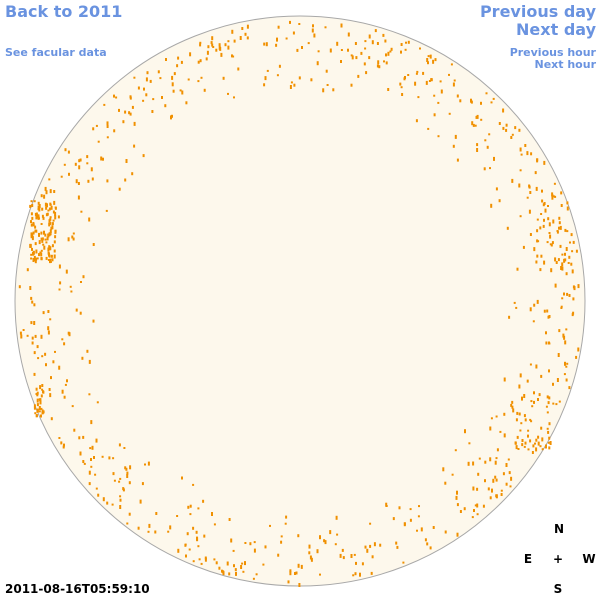  Describe the element at coordinates (56, 52) in the screenshot. I see `facular-link: See facular data` at that location.